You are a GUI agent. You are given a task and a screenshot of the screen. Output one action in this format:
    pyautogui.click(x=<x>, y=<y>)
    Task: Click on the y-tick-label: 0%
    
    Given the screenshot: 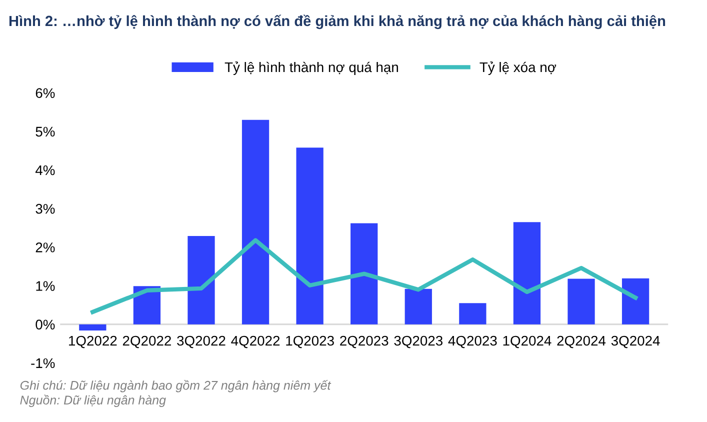 What is the action you would take?
    pyautogui.click(x=45, y=325)
    